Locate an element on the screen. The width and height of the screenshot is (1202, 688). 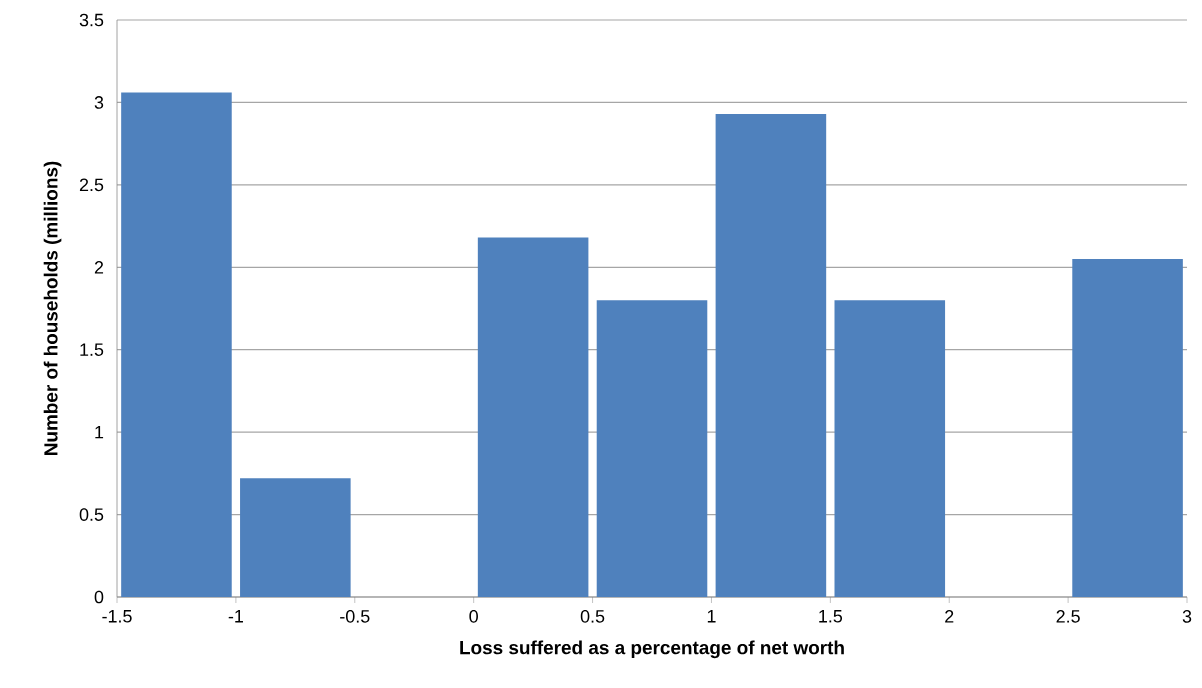
x-tick-label: 0.5 is located at coordinates (592, 616).